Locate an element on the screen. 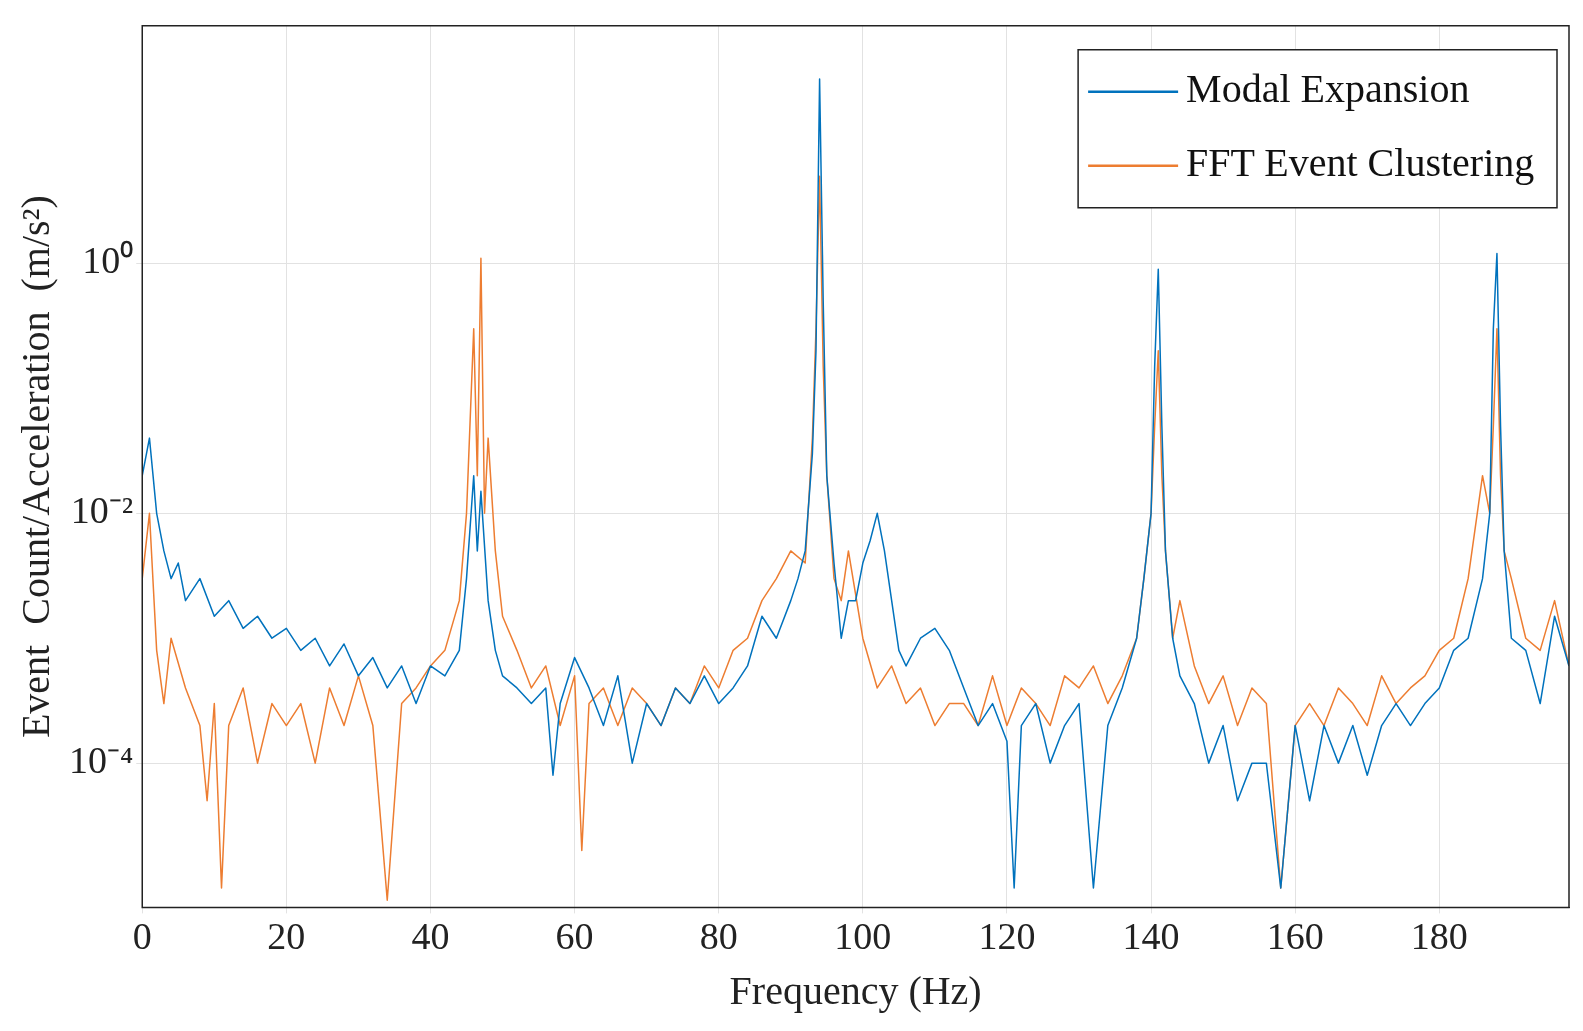 Image resolution: width=1583 pixels, height=1031 pixels. y-tick-label: 10⁰ is located at coordinates (108, 260).